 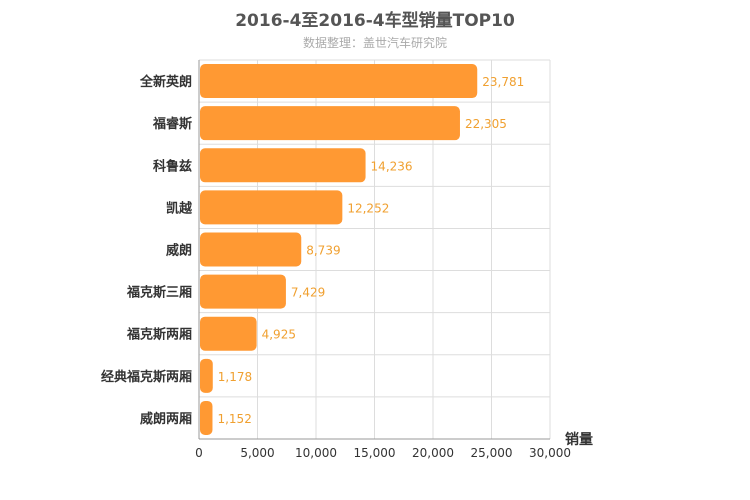 I want to click on x-tick-label: 25,000, so click(x=492, y=453).